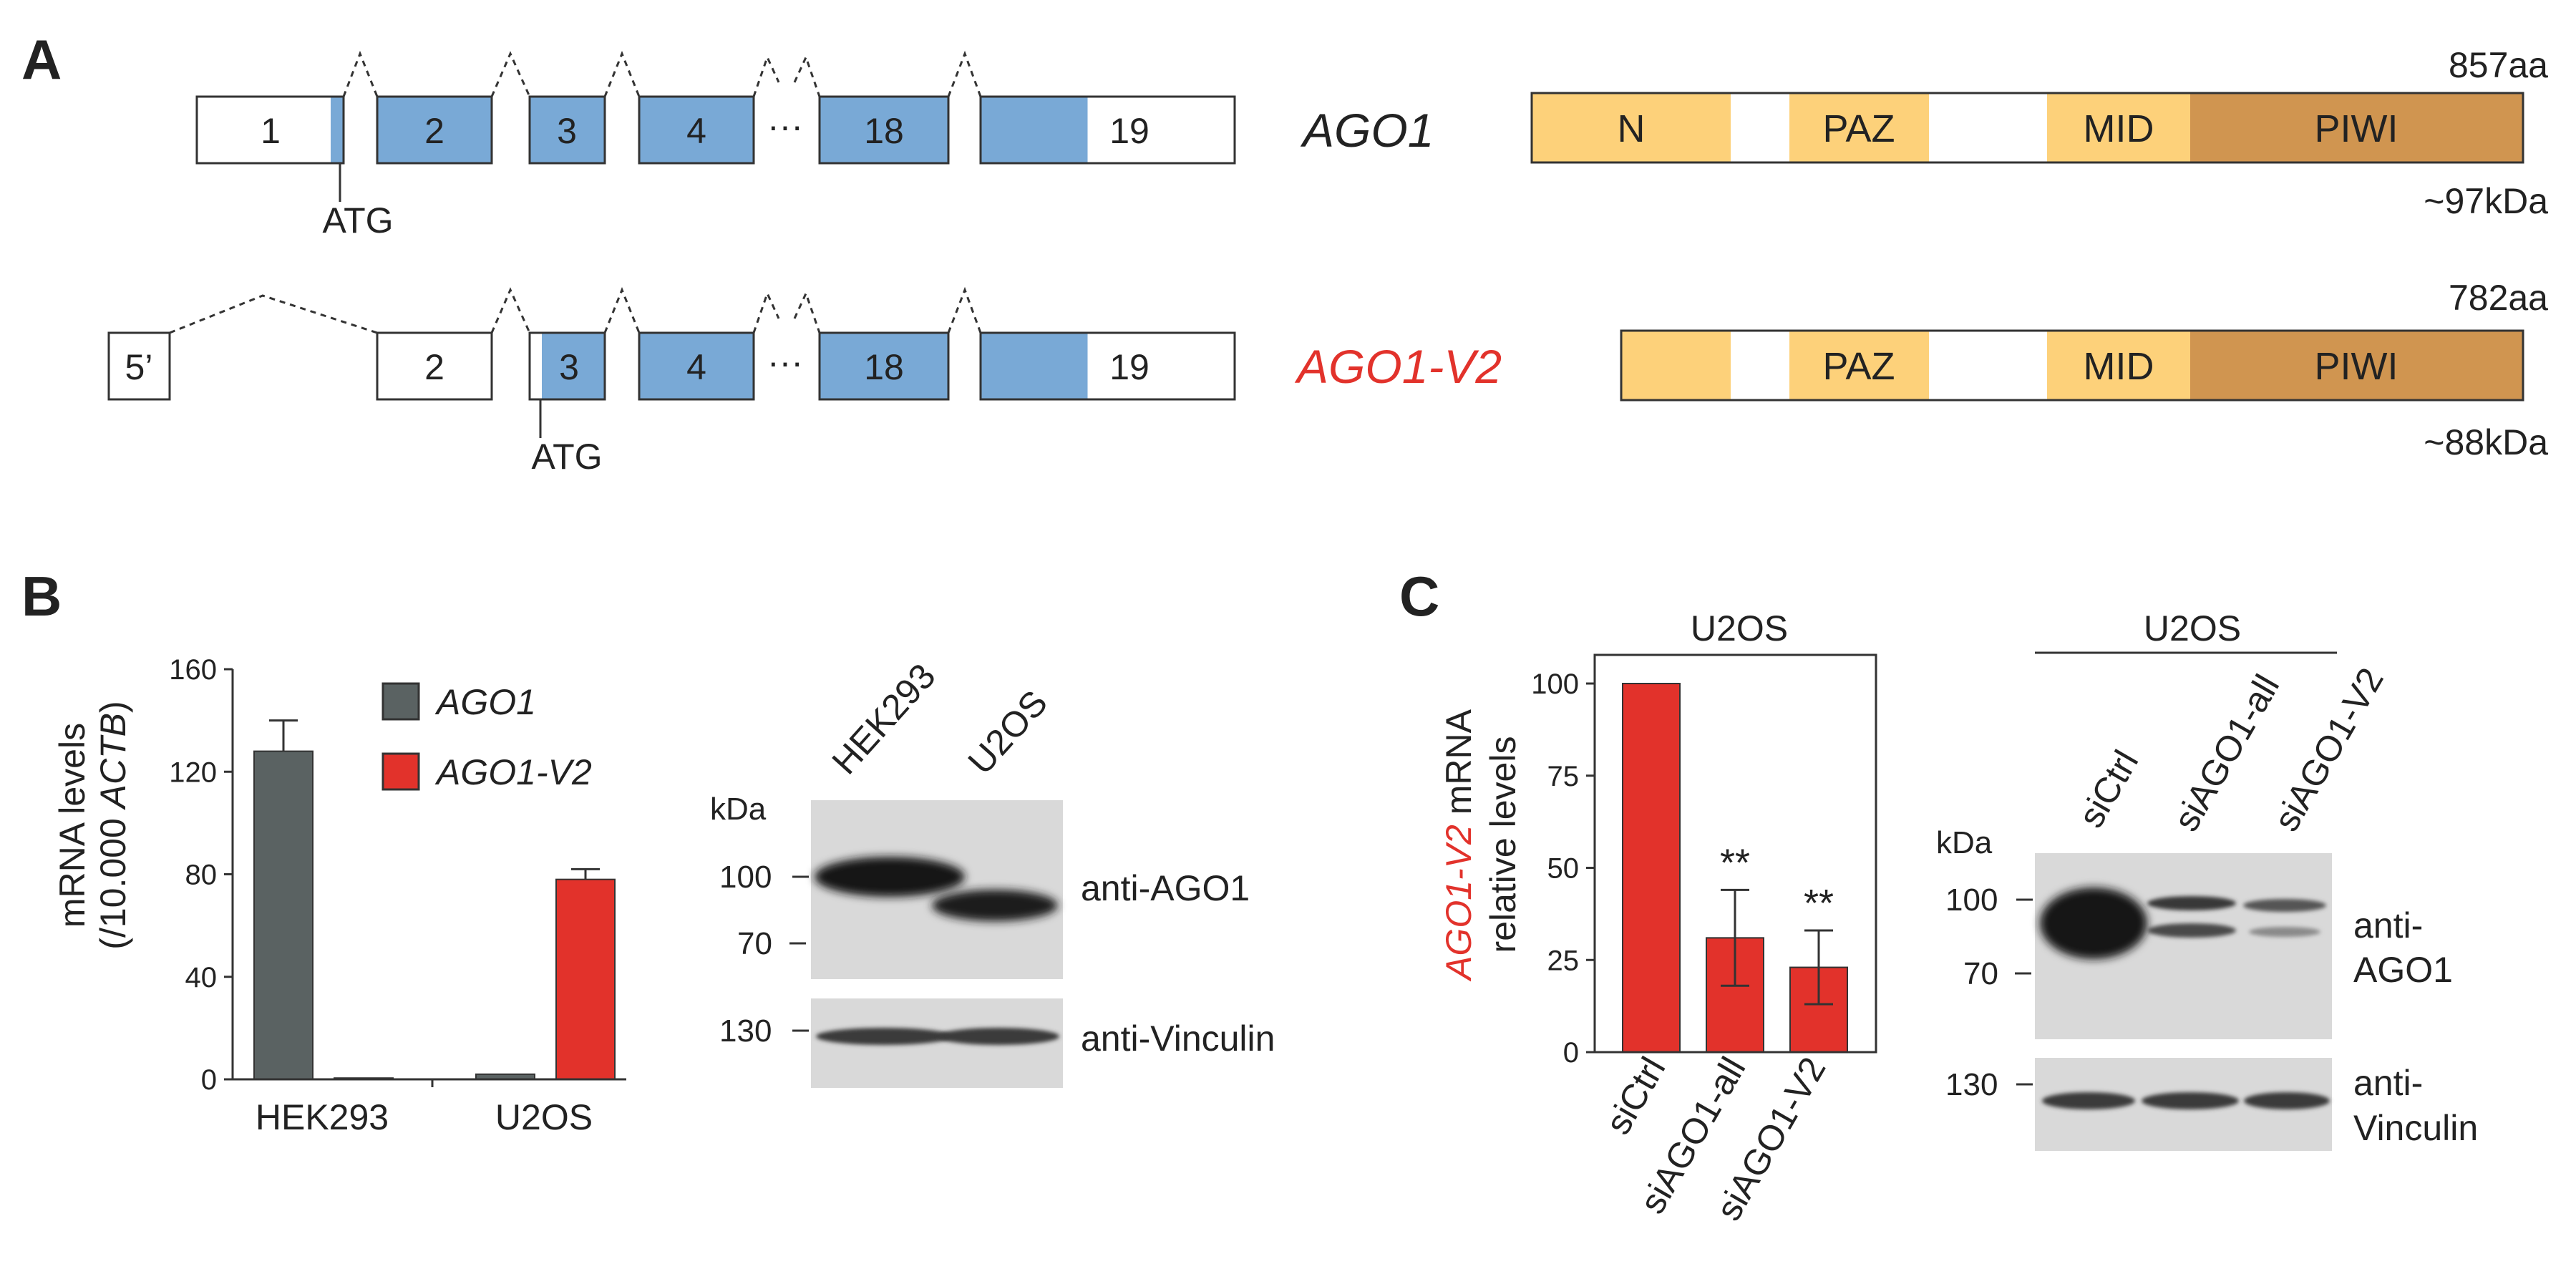 This screenshot has height=1269, width=2576. What do you see at coordinates (1964, 842) in the screenshot?
I see `c-blot-kda-label: kDa` at bounding box center [1964, 842].